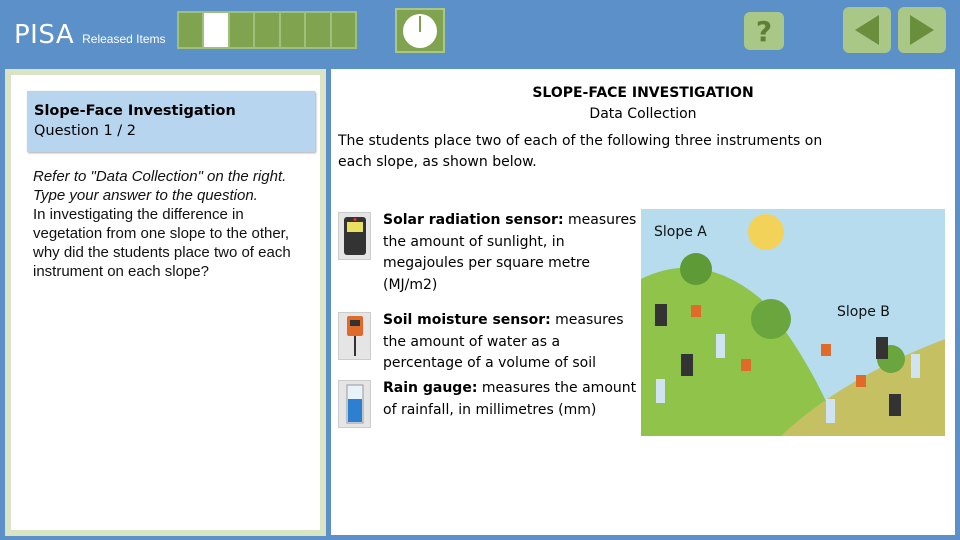  What do you see at coordinates (643, 93) in the screenshot?
I see `stimulus-title: SLOPE-FACE INVESTIGATION` at bounding box center [643, 93].